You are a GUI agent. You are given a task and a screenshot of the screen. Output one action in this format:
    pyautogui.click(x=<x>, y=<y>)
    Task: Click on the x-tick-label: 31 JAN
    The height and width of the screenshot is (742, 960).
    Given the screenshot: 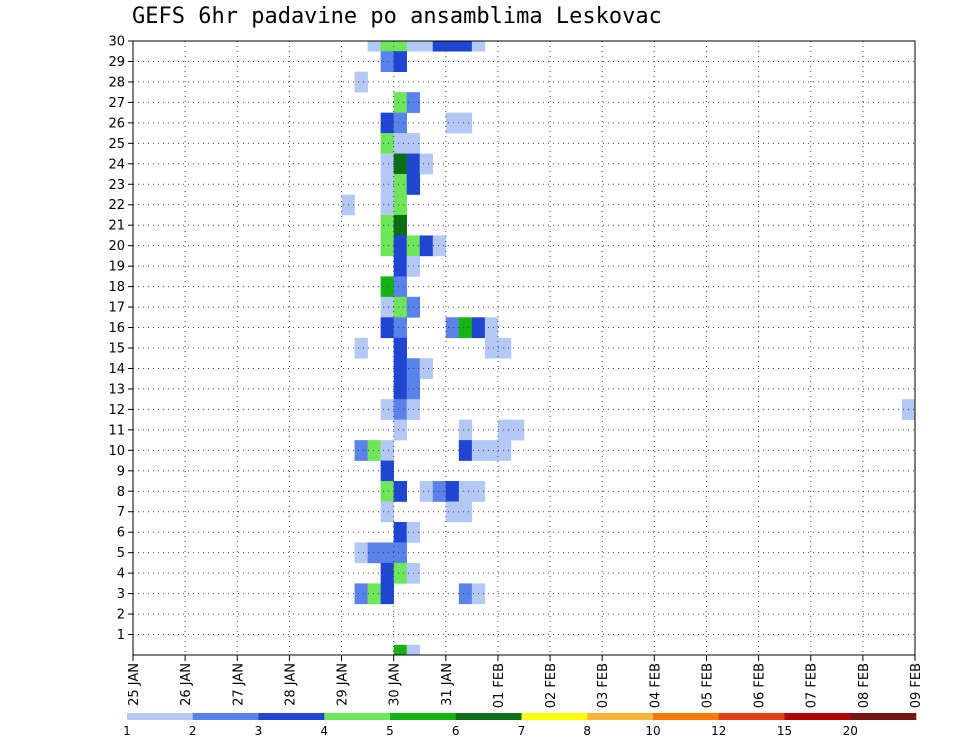 What is the action you would take?
    pyautogui.click(x=447, y=684)
    